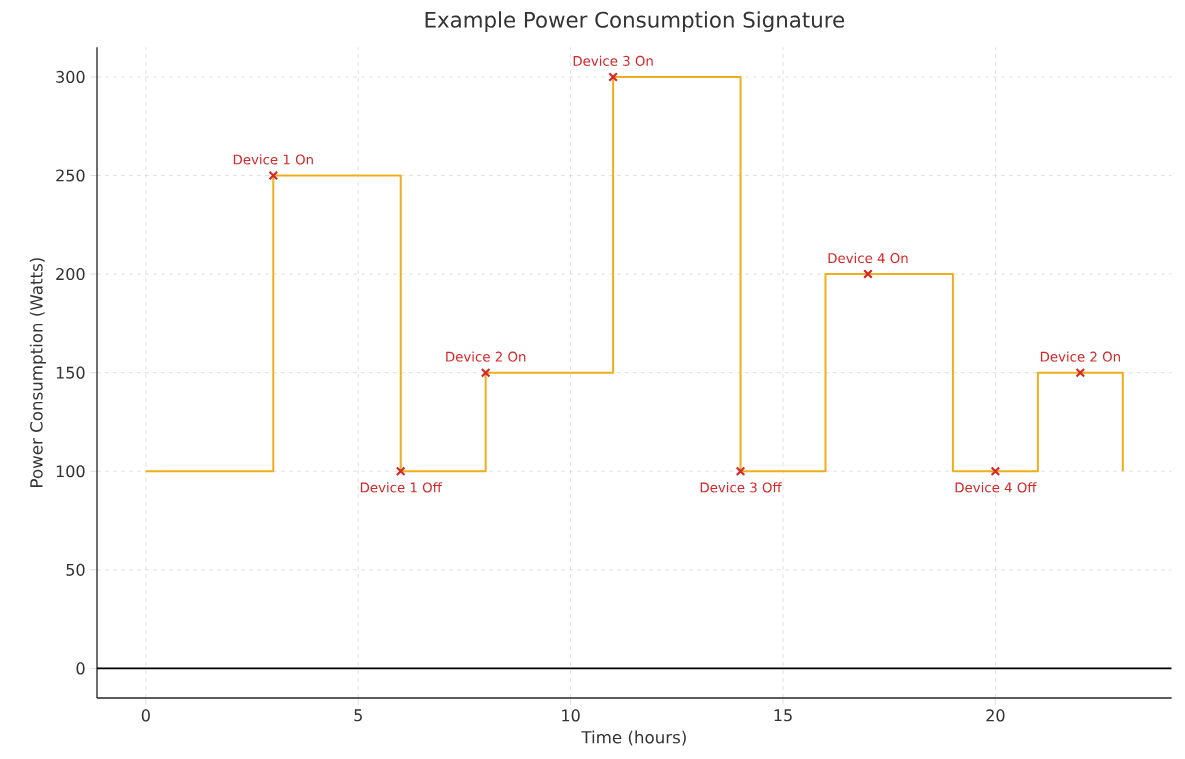 This screenshot has width=1185, height=759. Describe the element at coordinates (783, 715) in the screenshot. I see `x-tick-label: 15` at that location.